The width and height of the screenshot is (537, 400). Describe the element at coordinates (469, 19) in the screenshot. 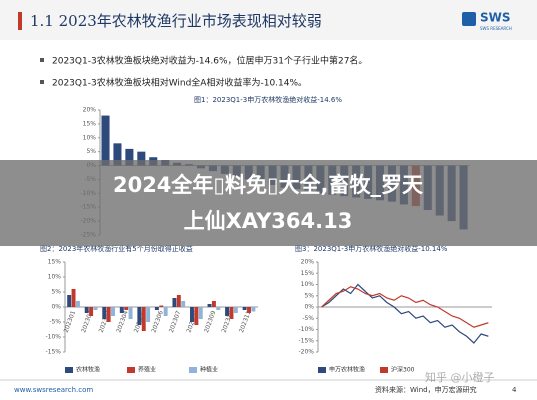

I see `logo-icon` at that location.